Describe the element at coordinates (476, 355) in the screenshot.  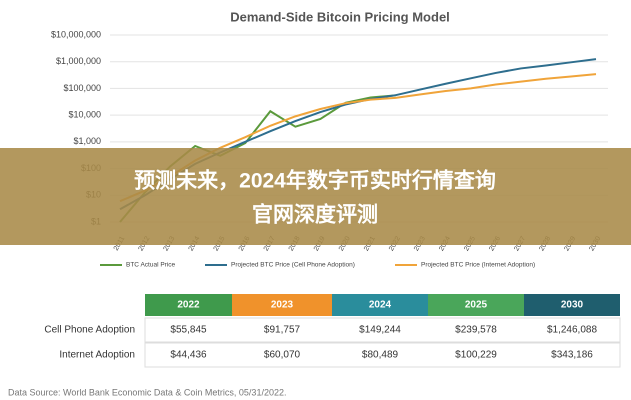
I see `cell: $100,229` at that location.